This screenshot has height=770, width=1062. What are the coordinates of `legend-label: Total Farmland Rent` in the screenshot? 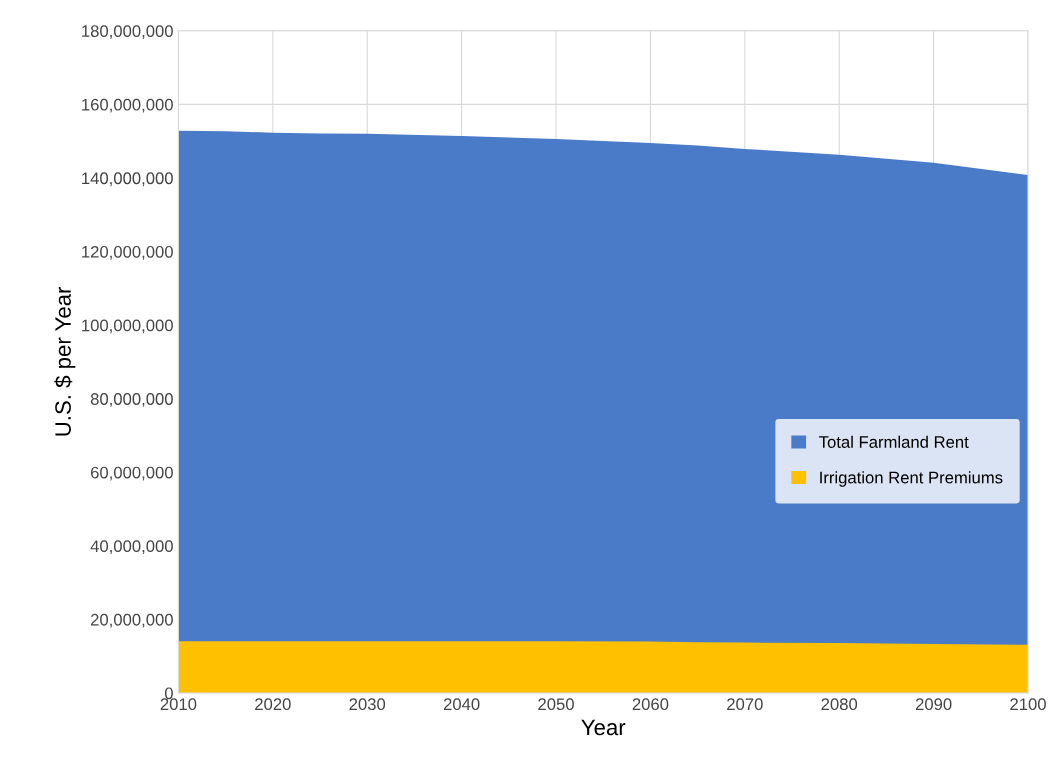 It's located at (894, 441).